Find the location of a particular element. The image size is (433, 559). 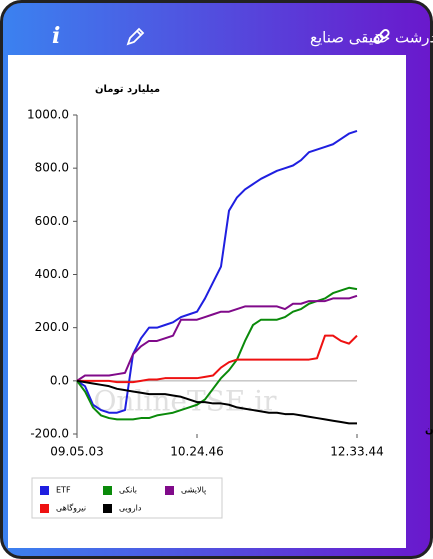

y-axis-title: میلیارد تومان is located at coordinates (127, 89).